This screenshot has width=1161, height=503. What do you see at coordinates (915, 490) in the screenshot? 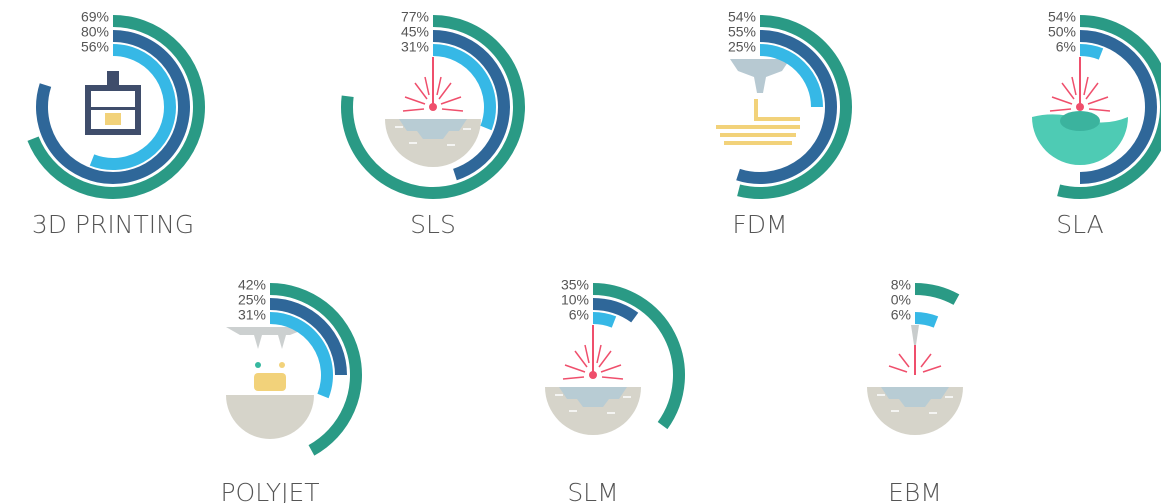
I see `chart-title: EBM` at bounding box center [915, 490].